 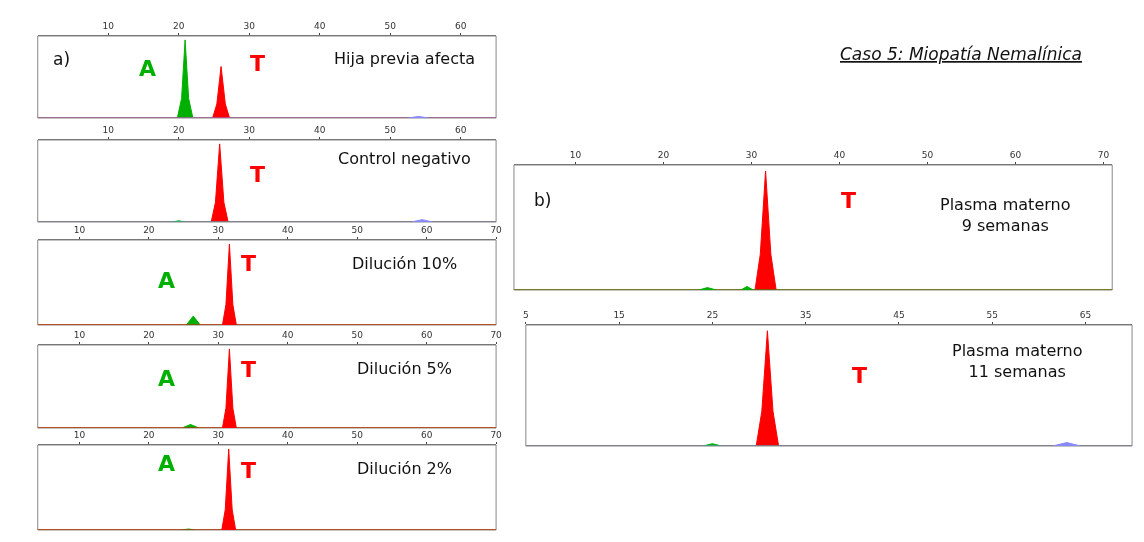 What do you see at coordinates (525, 315) in the screenshot?
I see `x-tick-label: 5` at bounding box center [525, 315].